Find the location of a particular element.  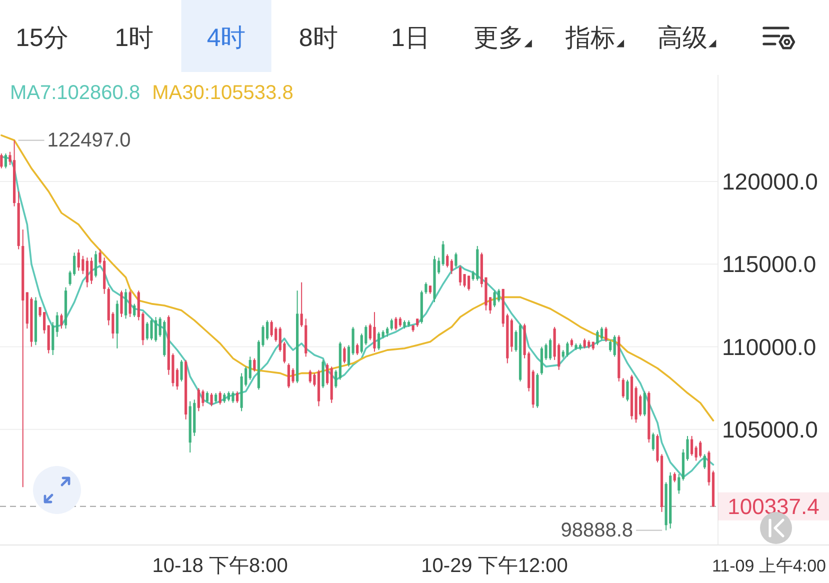

y-tick-label: 120000.0 is located at coordinates (770, 181).